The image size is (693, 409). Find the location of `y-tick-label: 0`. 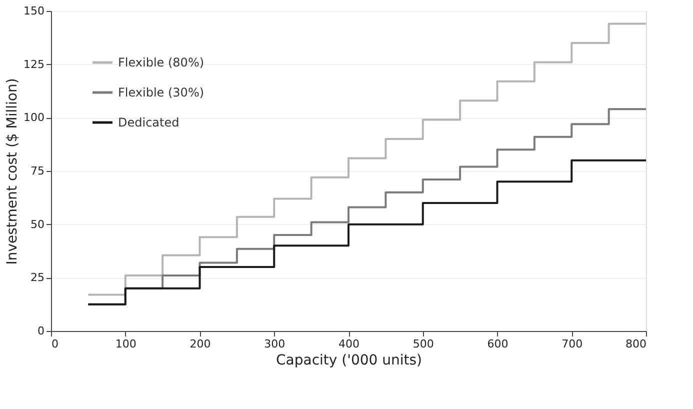

y-tick-label: 0 is located at coordinates (41, 331).